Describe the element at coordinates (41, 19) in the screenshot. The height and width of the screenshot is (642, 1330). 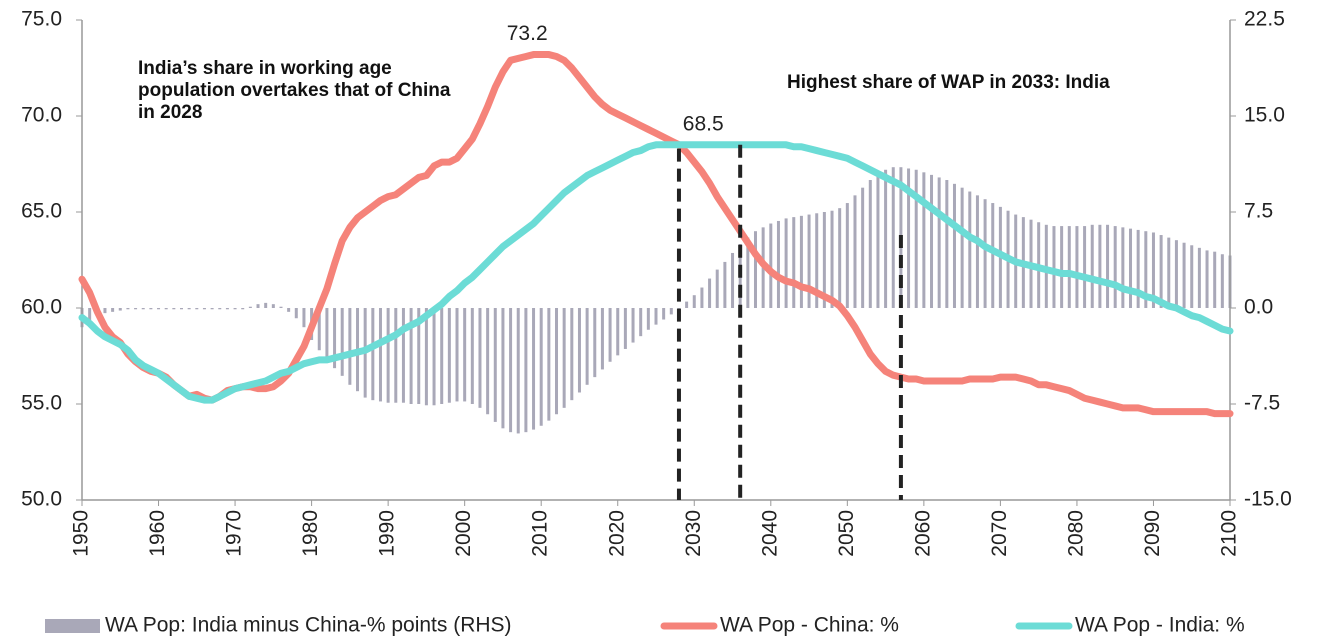
I see `y-tick-label: 75.0` at that location.